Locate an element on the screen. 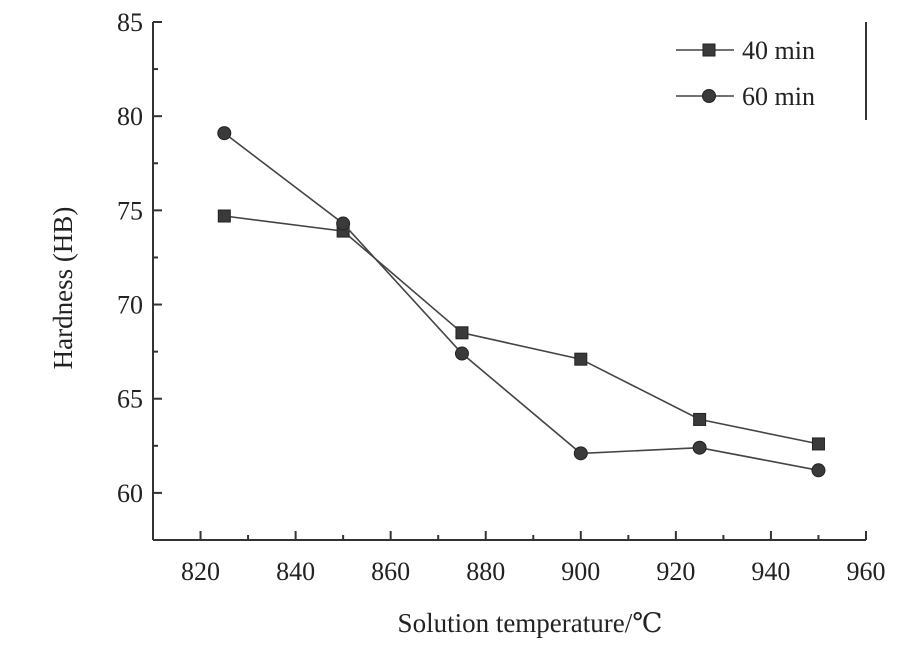 This screenshot has width=908, height=648. x-tick-label: 860 is located at coordinates (390, 571).